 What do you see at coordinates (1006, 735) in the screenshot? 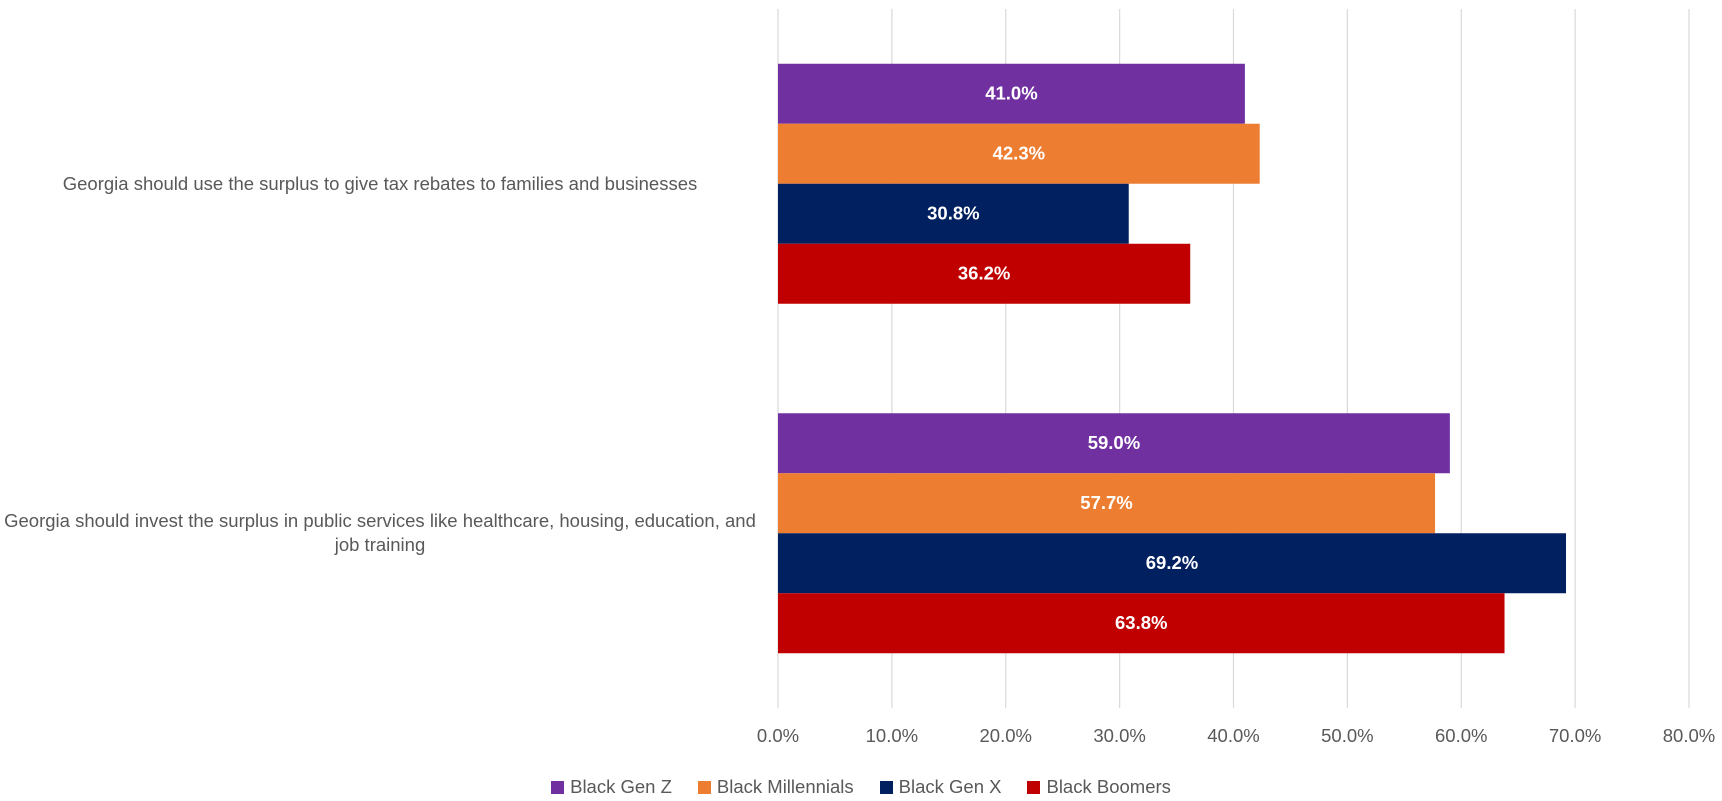
I see `x-tick-label: 20.0%` at bounding box center [1006, 735].